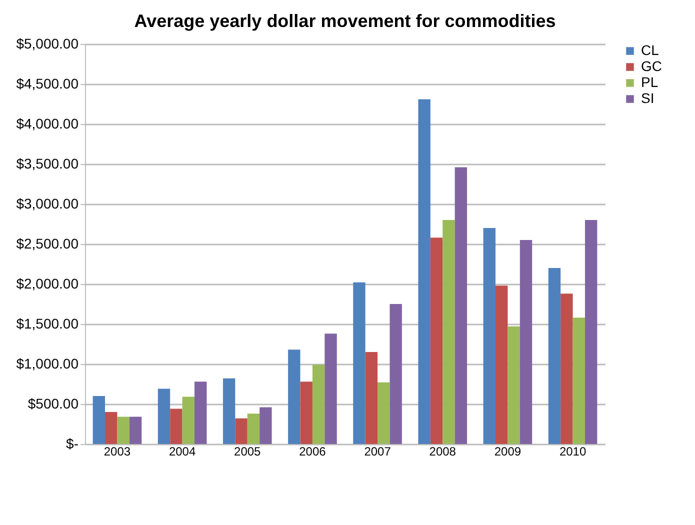 Image resolution: width=695 pixels, height=525 pixels. Describe the element at coordinates (47, 84) in the screenshot. I see `y-tick-label: $4,500.00` at that location.